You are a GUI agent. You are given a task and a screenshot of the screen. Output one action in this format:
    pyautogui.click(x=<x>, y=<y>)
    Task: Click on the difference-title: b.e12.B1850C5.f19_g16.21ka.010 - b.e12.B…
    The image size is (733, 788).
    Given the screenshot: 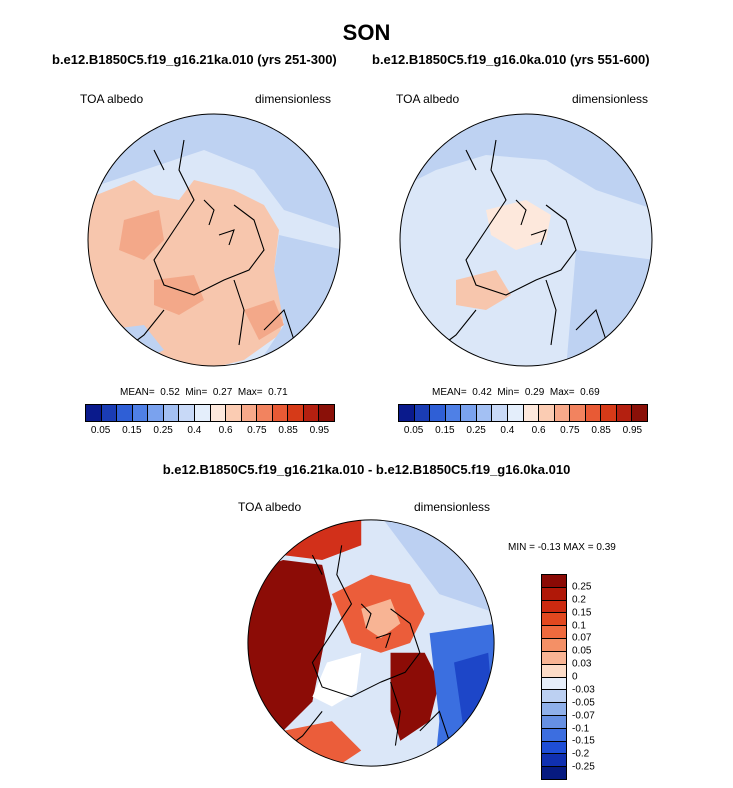 What is the action you would take?
    pyautogui.click(x=366, y=469)
    